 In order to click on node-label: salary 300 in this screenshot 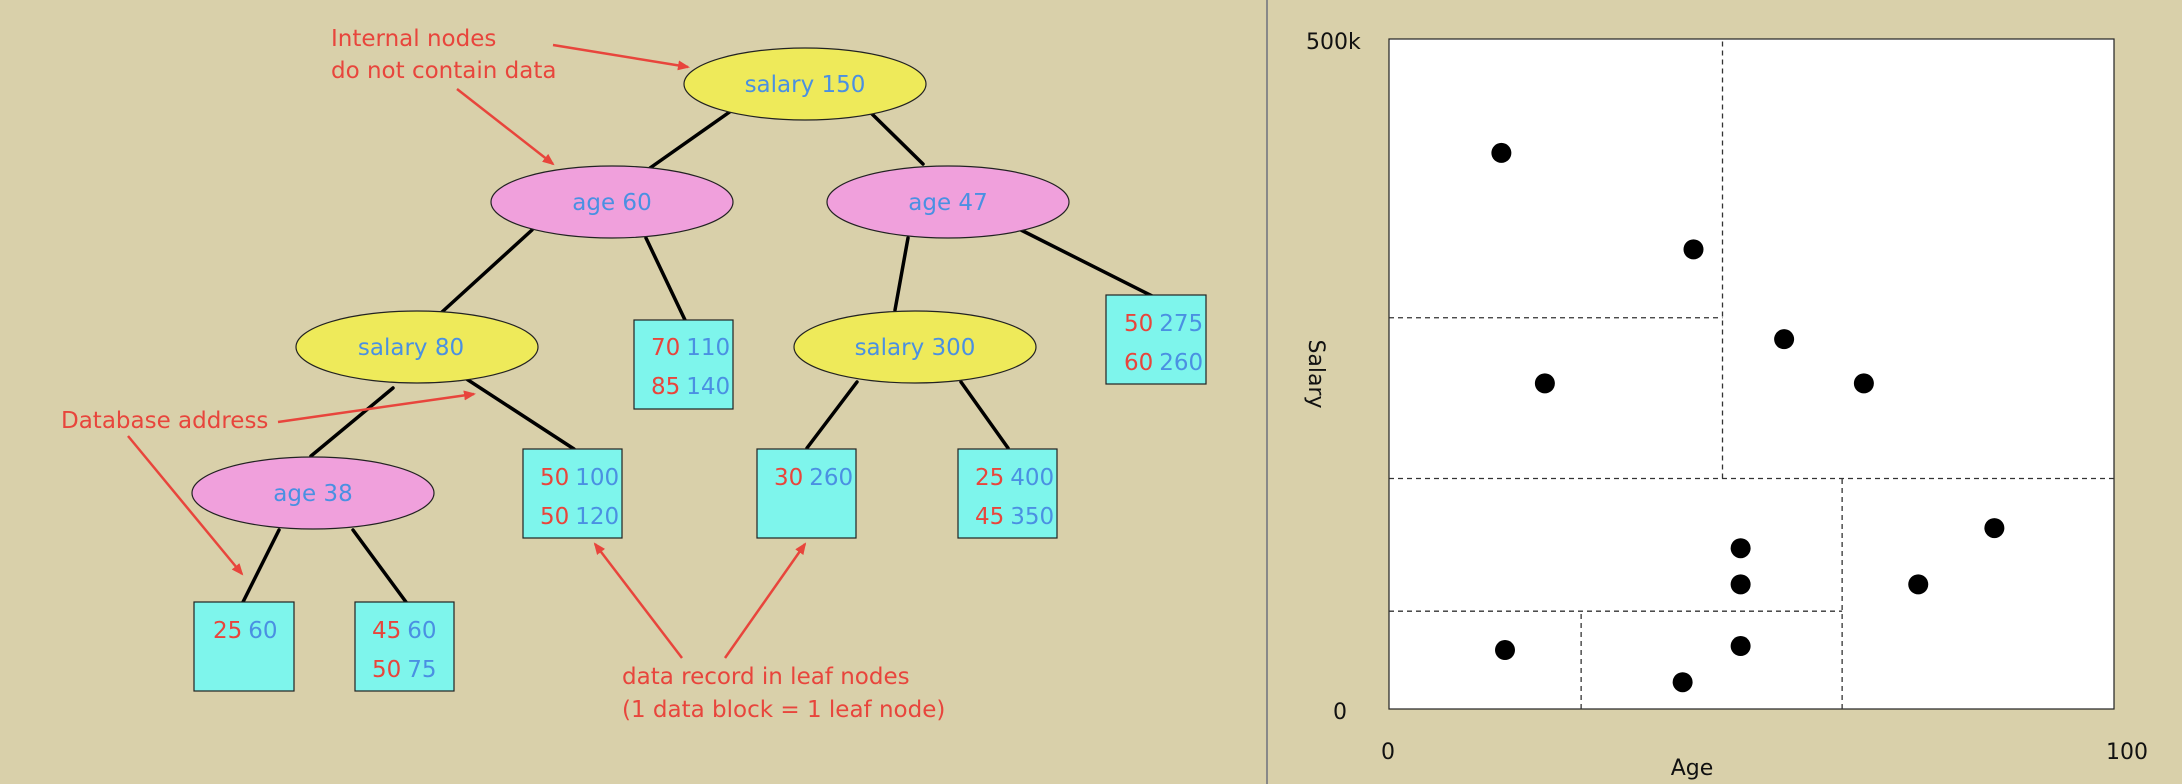, I will do `click(915, 348)`.